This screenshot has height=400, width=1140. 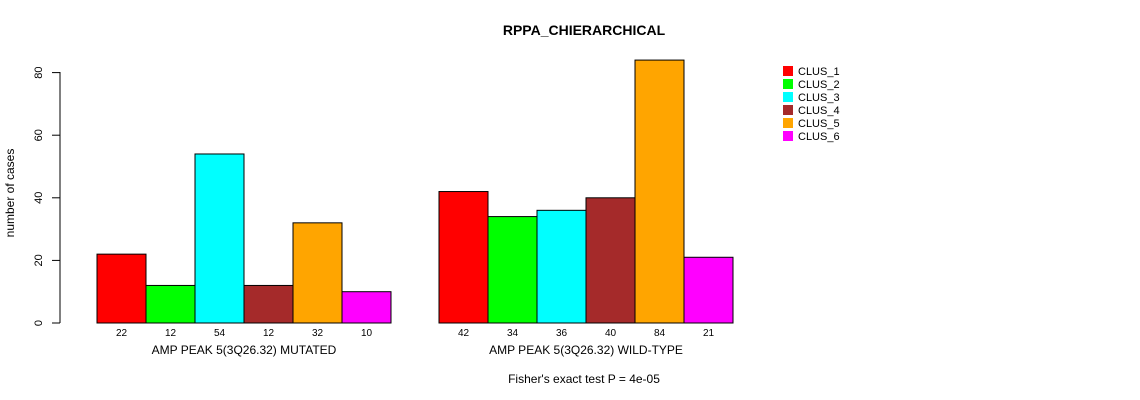 What do you see at coordinates (819, 111) in the screenshot?
I see `legend-label: CLUS_4` at bounding box center [819, 111].